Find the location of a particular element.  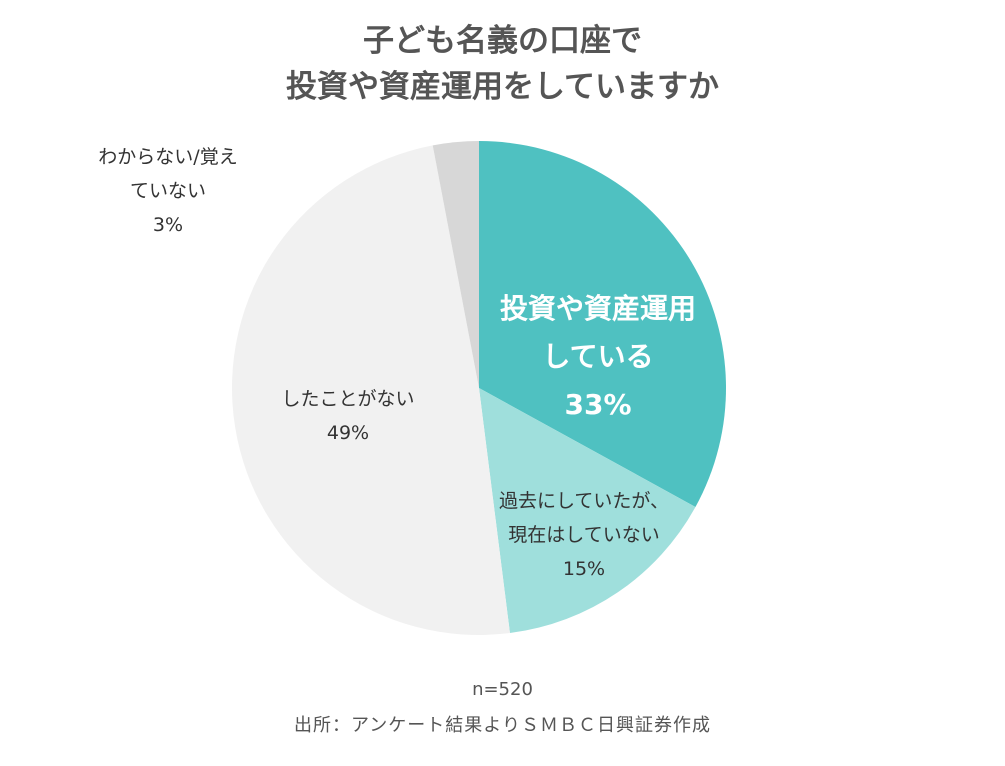

slice-label-unknown-1: わからない/覚え is located at coordinates (167, 157).